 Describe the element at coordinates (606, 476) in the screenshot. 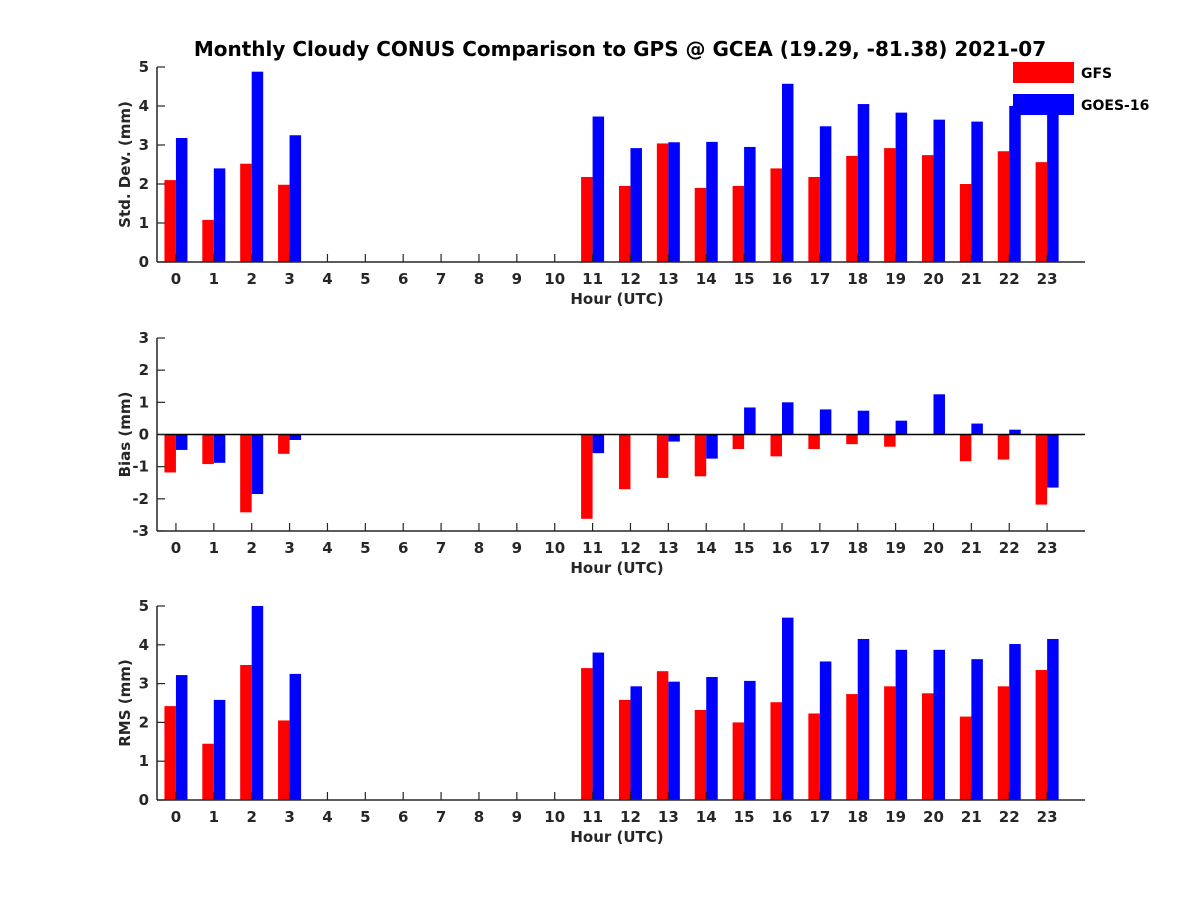

I see `series-gfs` at that location.